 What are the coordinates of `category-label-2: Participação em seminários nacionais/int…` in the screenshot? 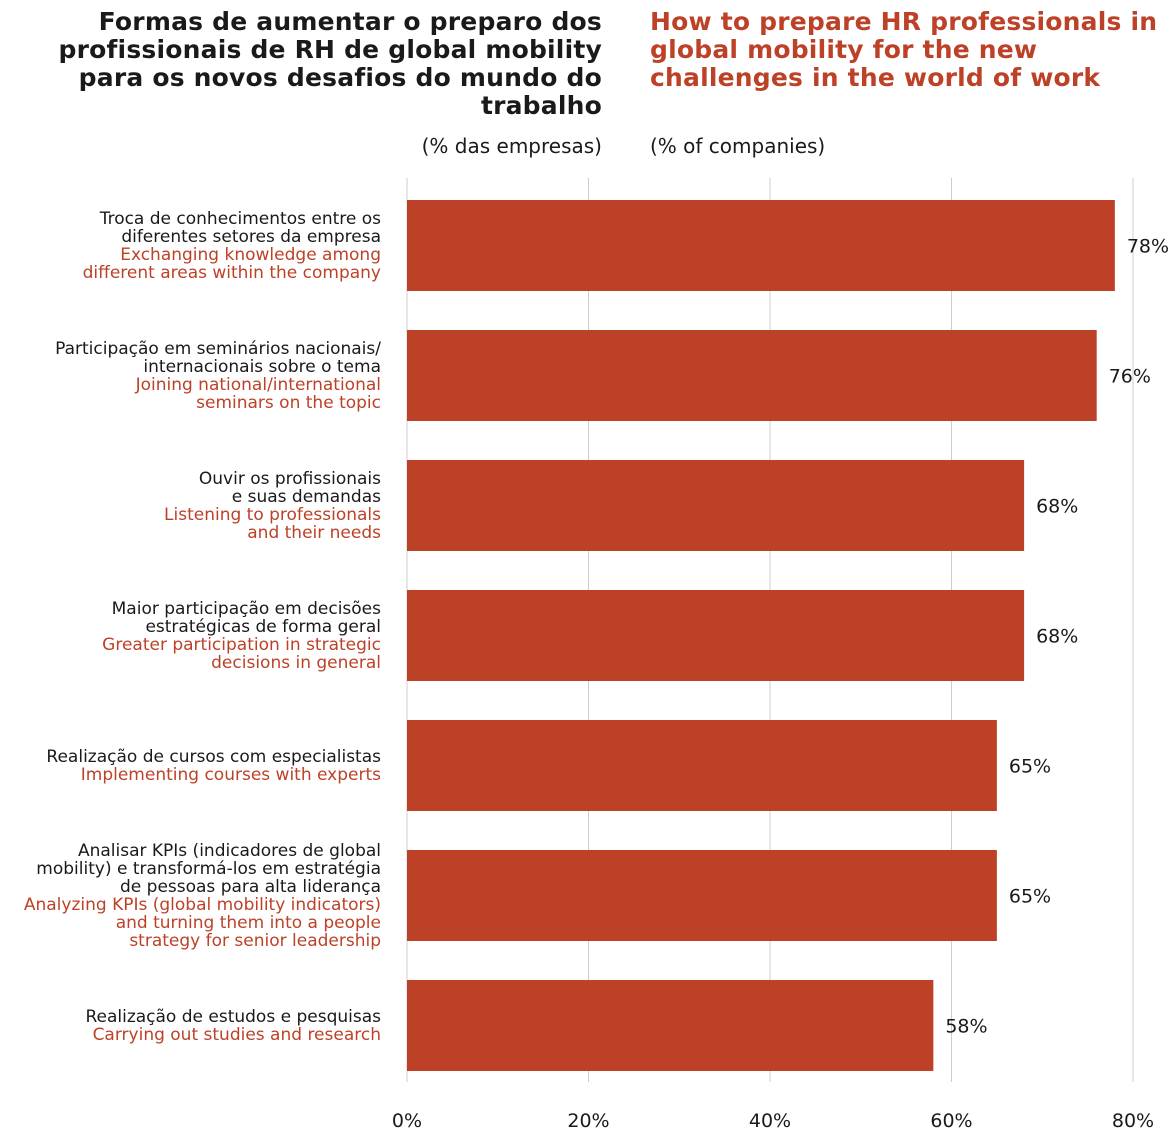 It's located at (190, 376).